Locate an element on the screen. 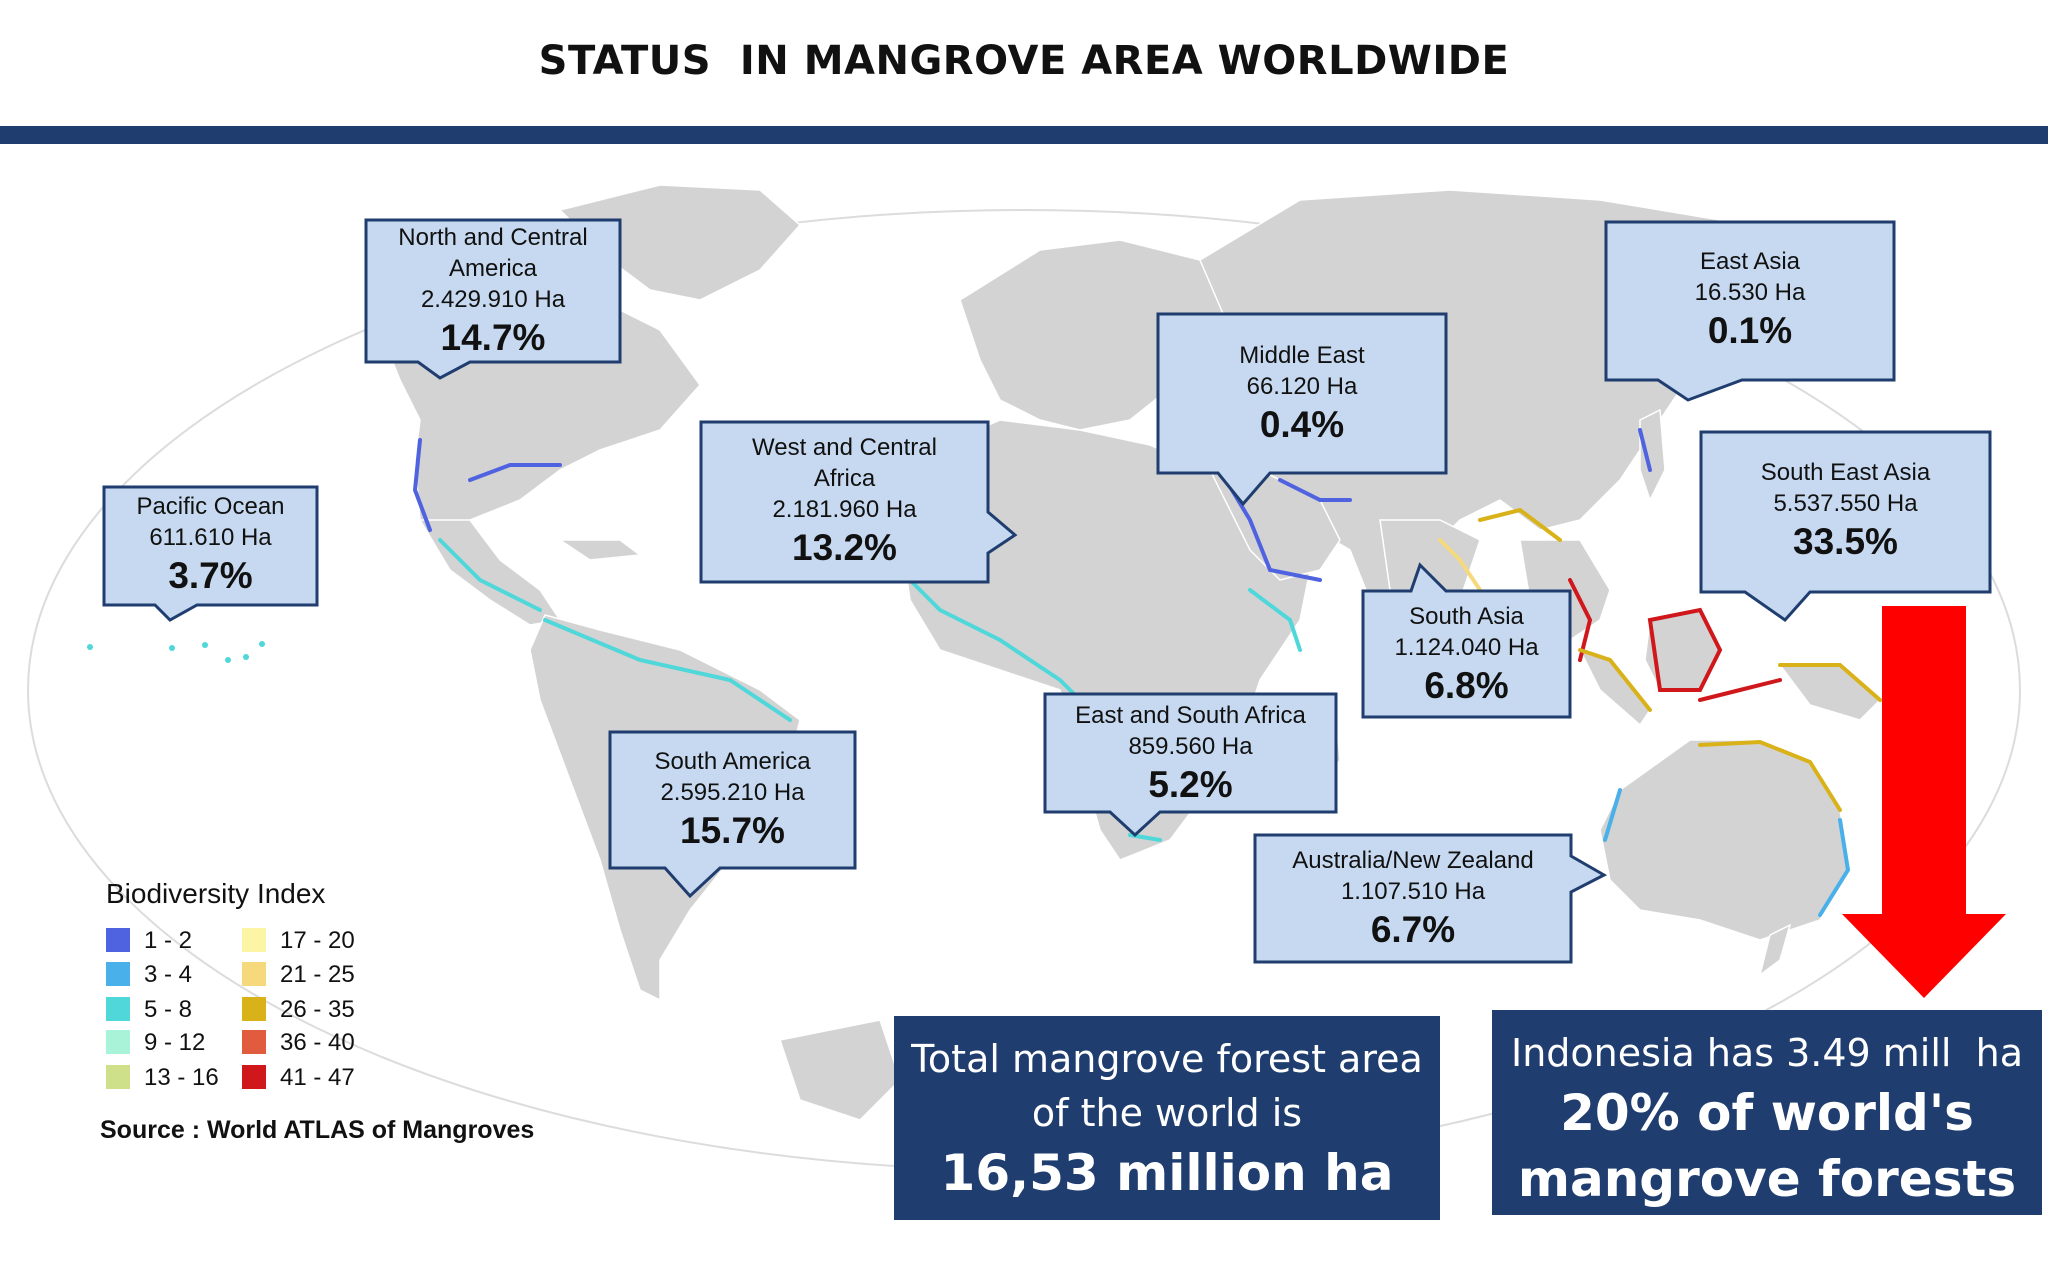 Image resolution: width=2048 pixels, height=1280 pixels. legend-item: 13 - 16 is located at coordinates (162, 1078).